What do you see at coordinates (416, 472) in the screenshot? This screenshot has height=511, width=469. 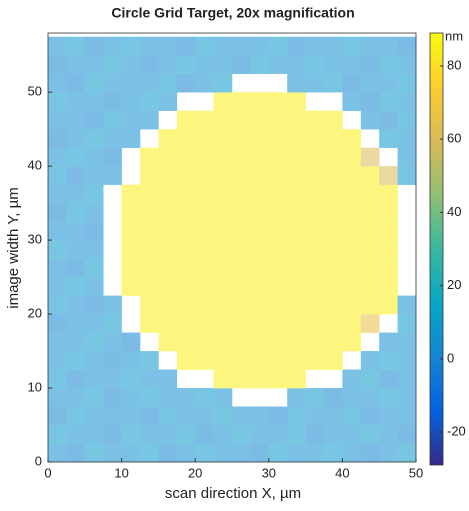 I see `x-tick-label: 50` at bounding box center [416, 472].